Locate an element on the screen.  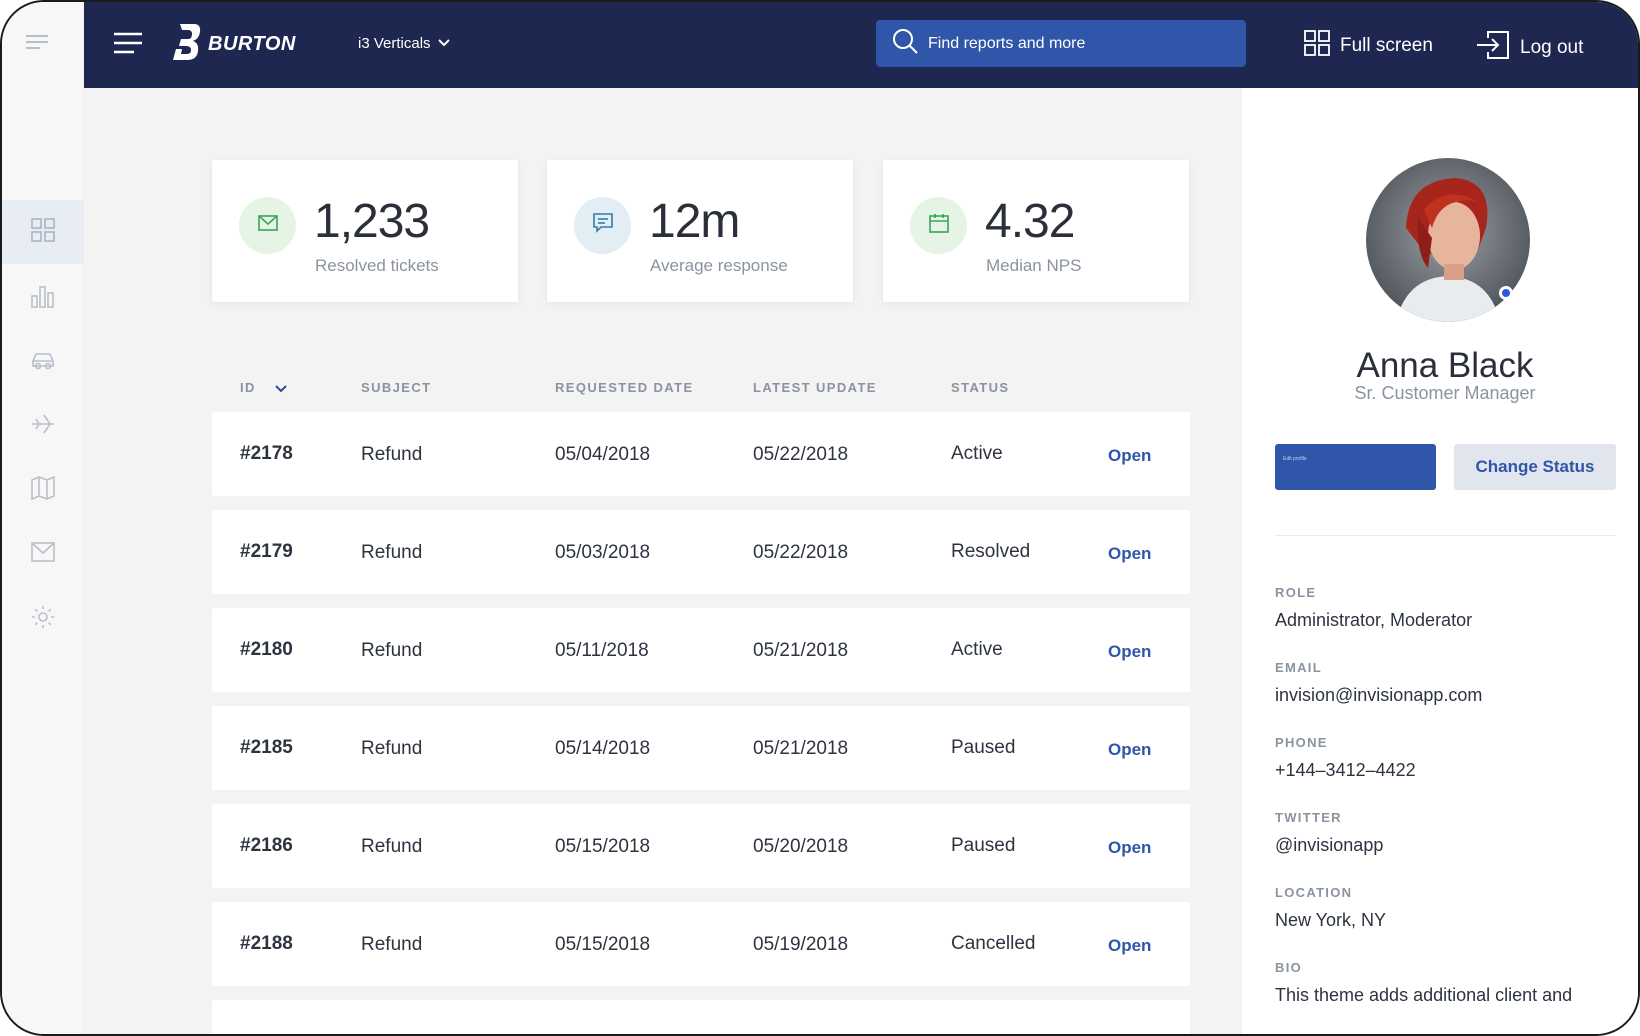
chevron-down-icon is located at coordinates (444, 43).